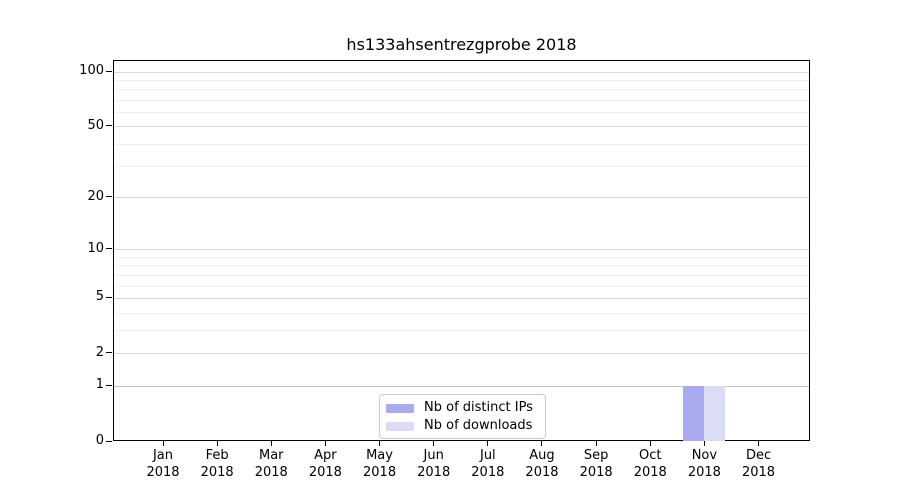  Describe the element at coordinates (596, 464) in the screenshot. I see `x-tick-label: Sep 2018` at that location.